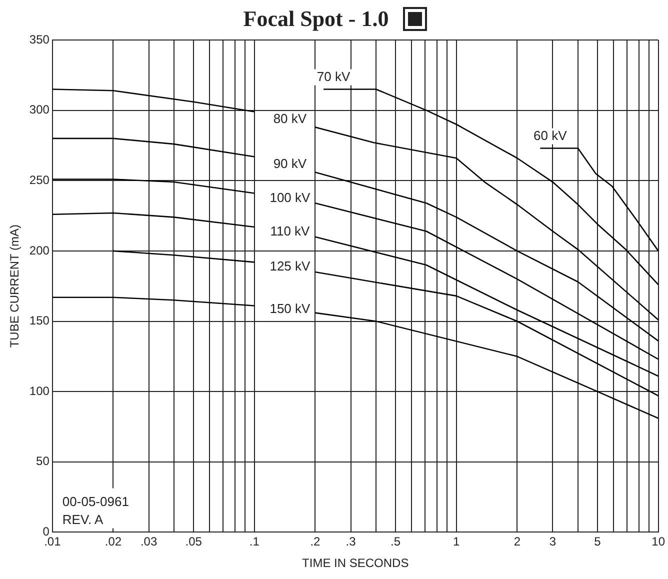 The image size is (668, 579). I want to click on x-tick-label: .3, so click(351, 541).